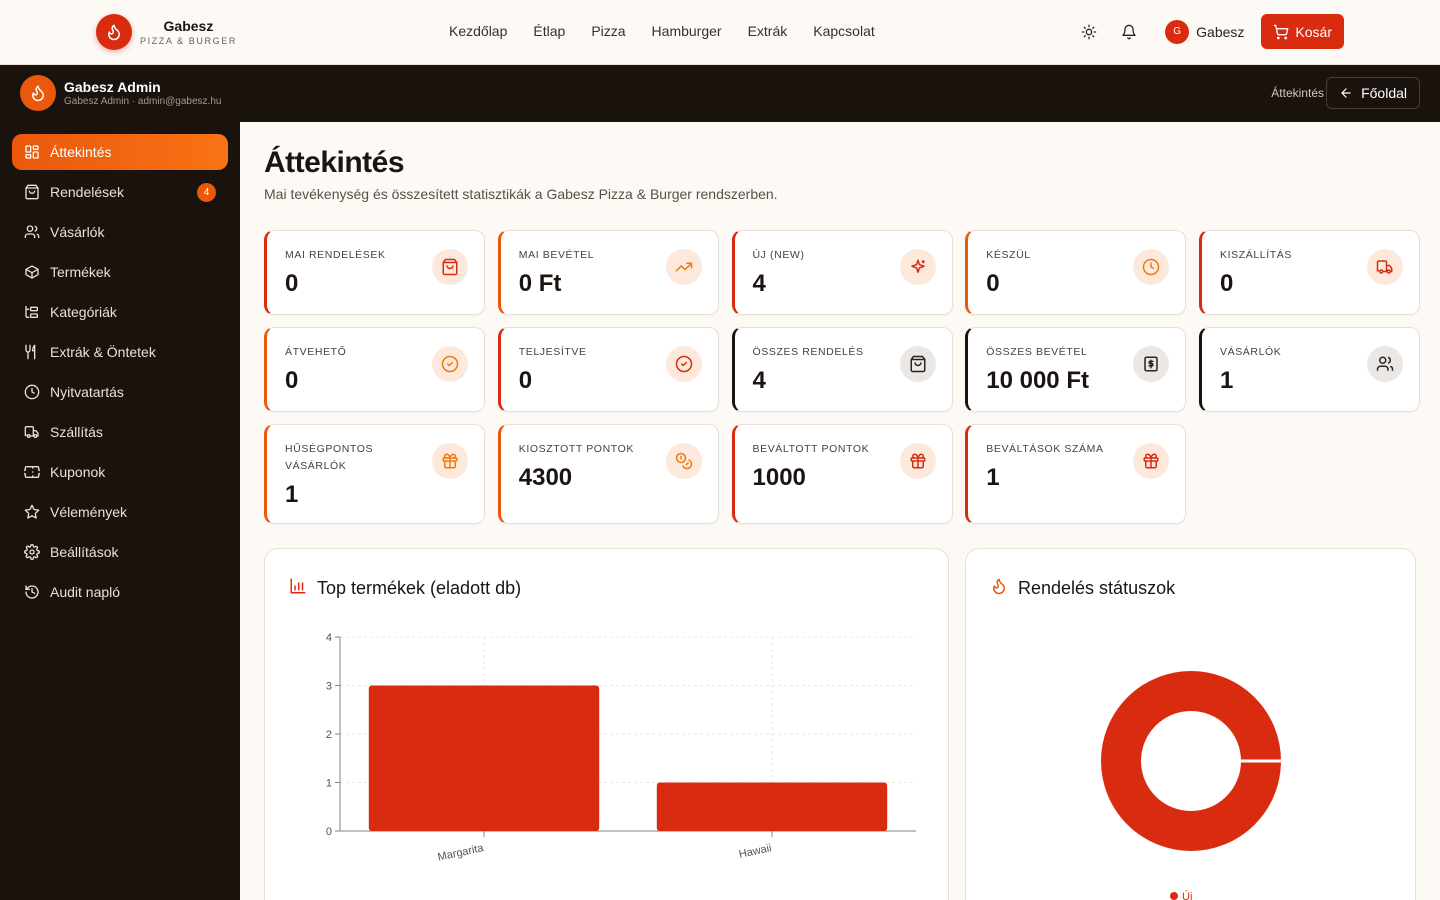 The height and width of the screenshot is (900, 1440). Describe the element at coordinates (329, 784) in the screenshot. I see `y-tick-label: 1` at that location.